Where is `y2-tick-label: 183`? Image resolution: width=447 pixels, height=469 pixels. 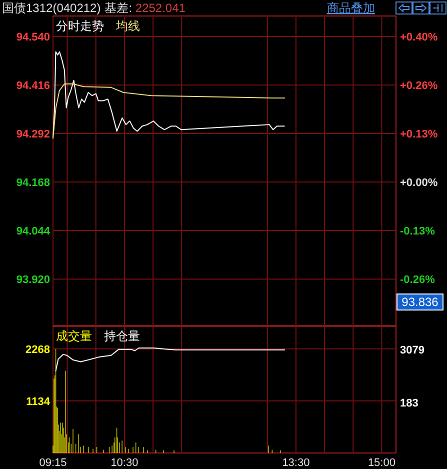
y2-tick-label: 183 is located at coordinates (409, 403).